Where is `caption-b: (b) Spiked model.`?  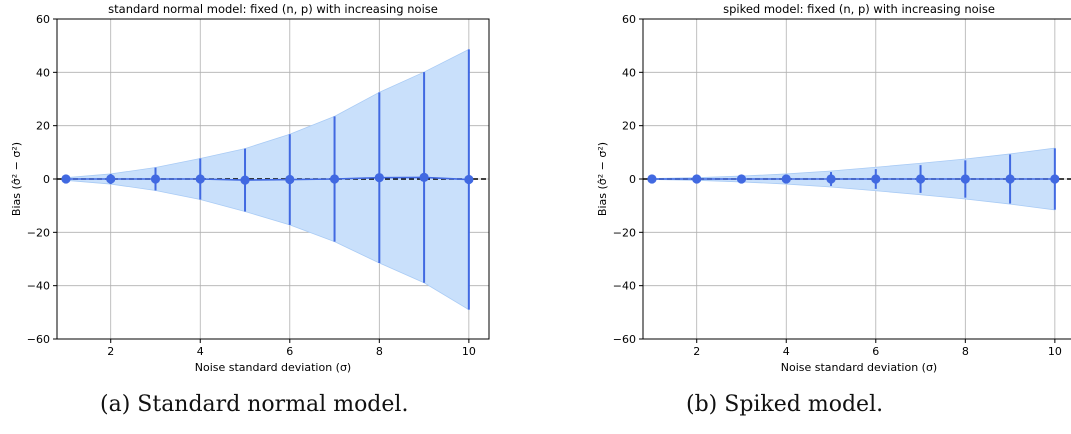
caption-b: (b) Spiked model. is located at coordinates (785, 404).